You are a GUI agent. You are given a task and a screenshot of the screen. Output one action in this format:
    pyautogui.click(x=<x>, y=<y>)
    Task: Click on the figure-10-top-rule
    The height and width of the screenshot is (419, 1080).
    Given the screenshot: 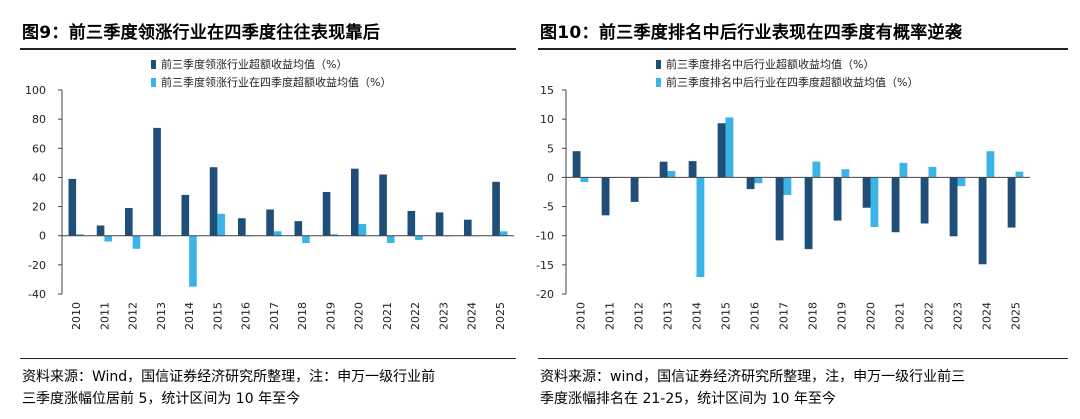 What is the action you would take?
    pyautogui.click(x=803, y=49)
    